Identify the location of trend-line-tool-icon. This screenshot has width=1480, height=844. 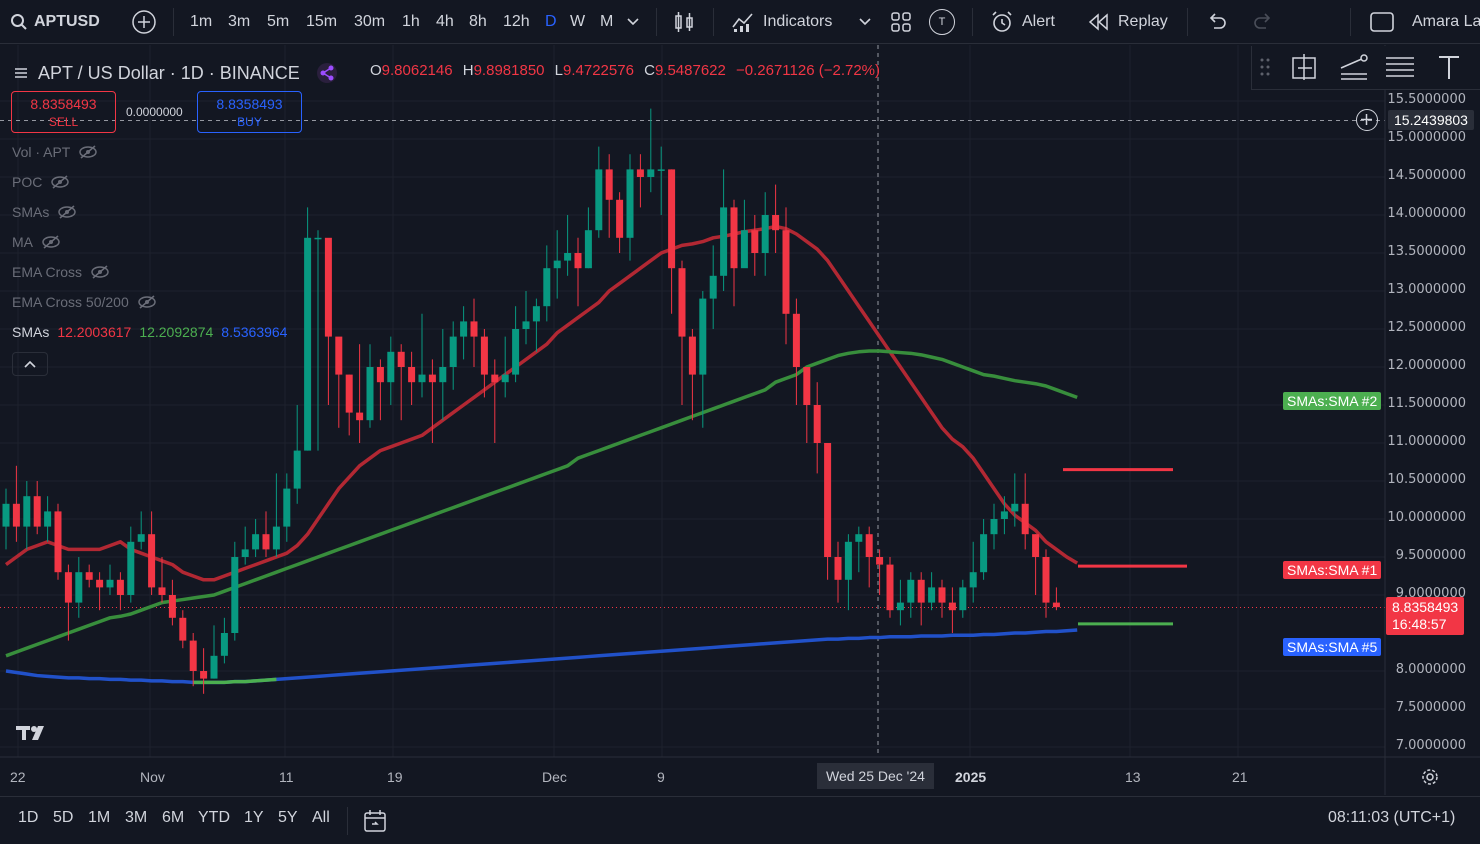
(1354, 67).